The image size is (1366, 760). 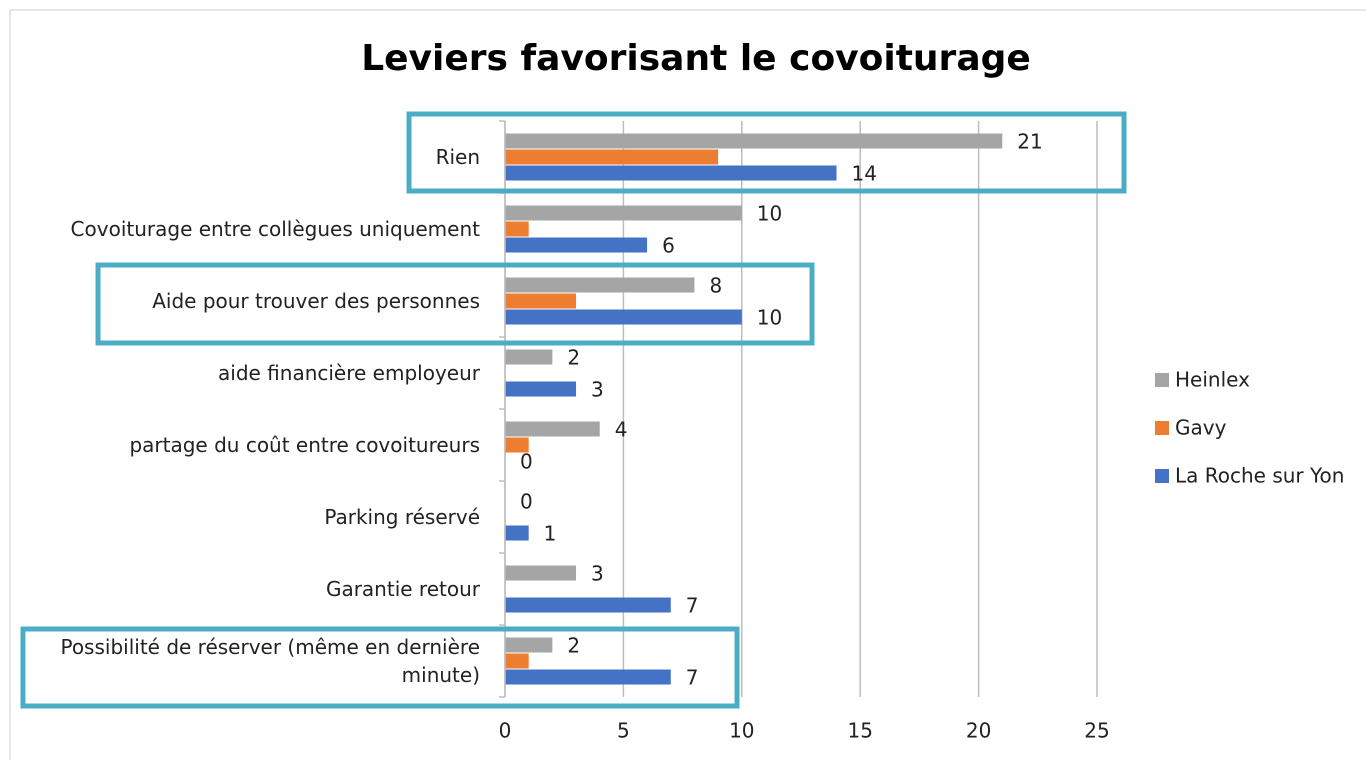 What do you see at coordinates (1029, 142) in the screenshot?
I see `data-label: 21` at bounding box center [1029, 142].